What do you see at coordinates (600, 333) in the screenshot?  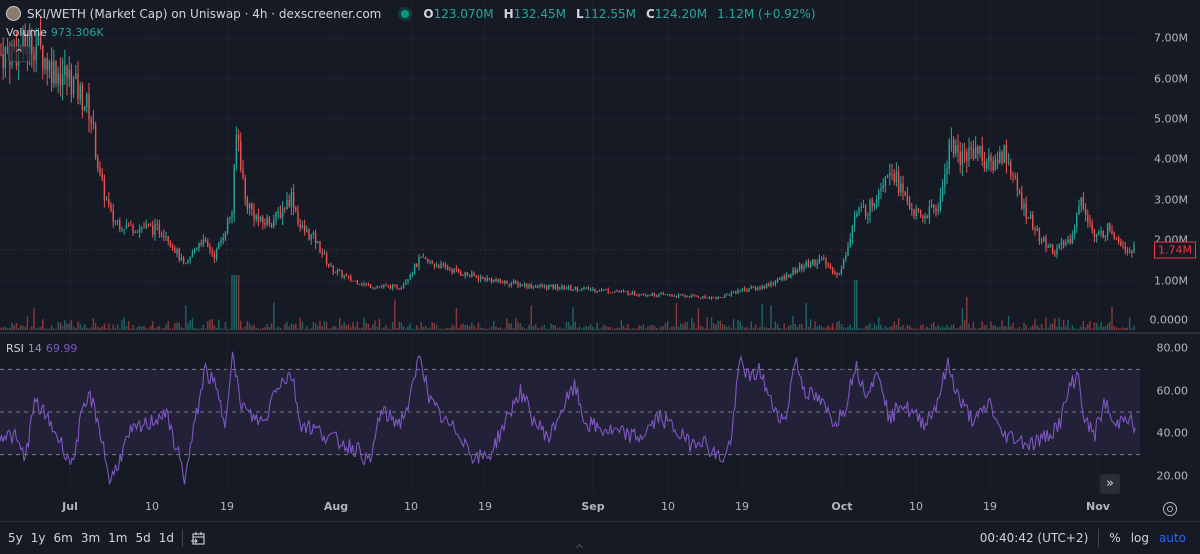 I see `pane-separator` at bounding box center [600, 333].